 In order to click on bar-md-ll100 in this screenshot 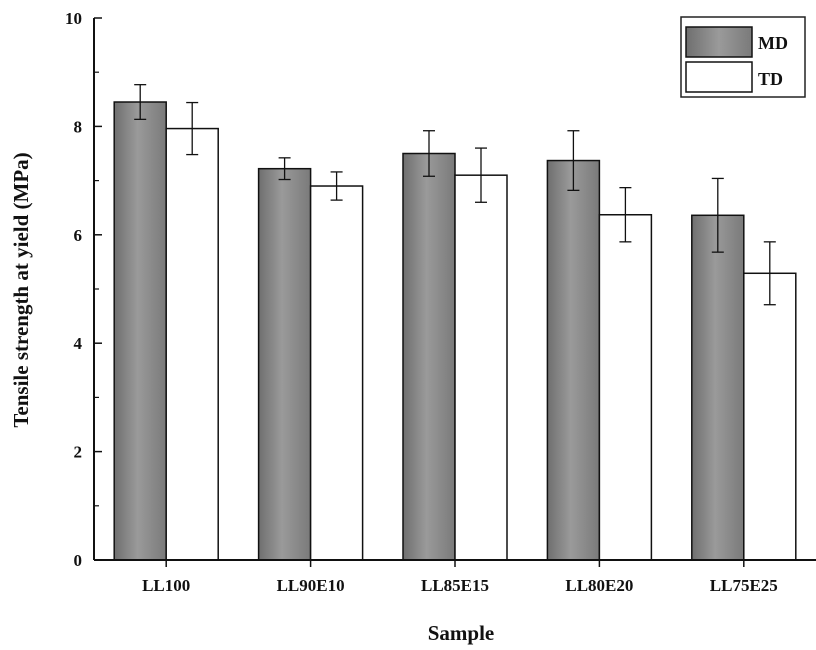, I will do `click(140, 331)`.